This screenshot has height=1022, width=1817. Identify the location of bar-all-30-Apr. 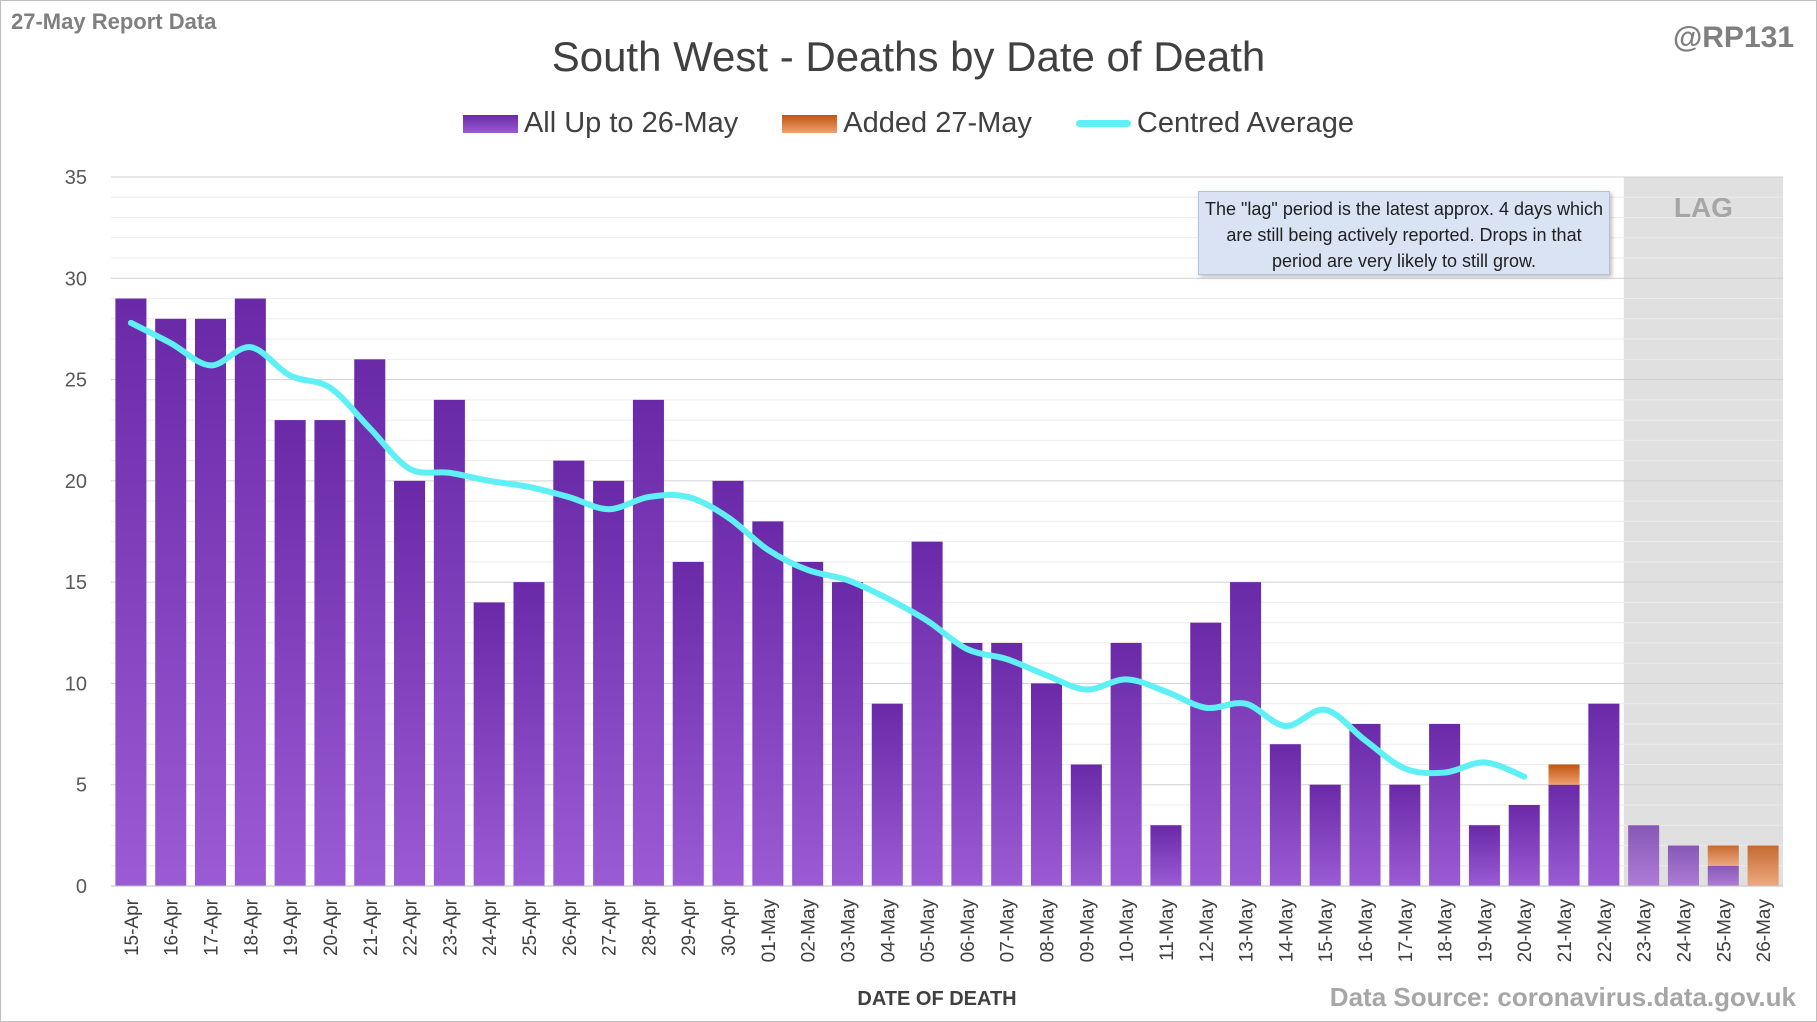
(728, 683).